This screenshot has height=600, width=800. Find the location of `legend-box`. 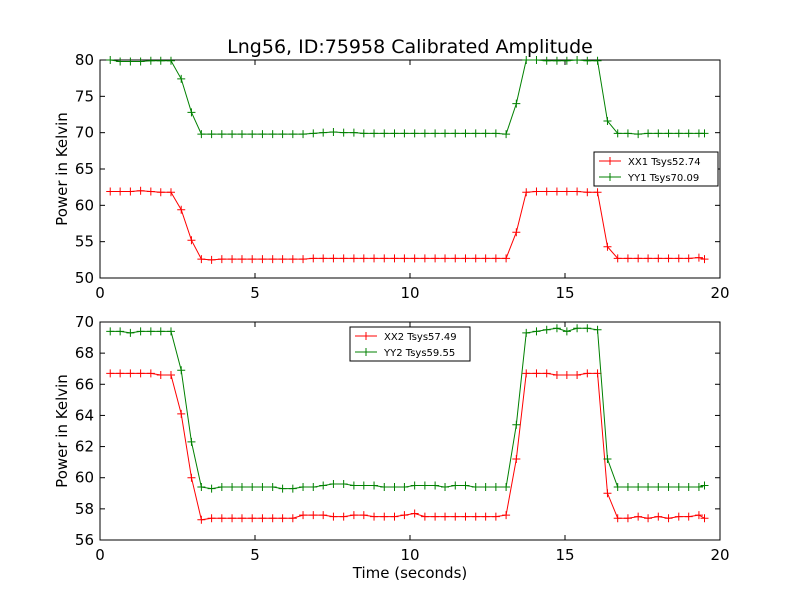

legend-box is located at coordinates (410, 344).